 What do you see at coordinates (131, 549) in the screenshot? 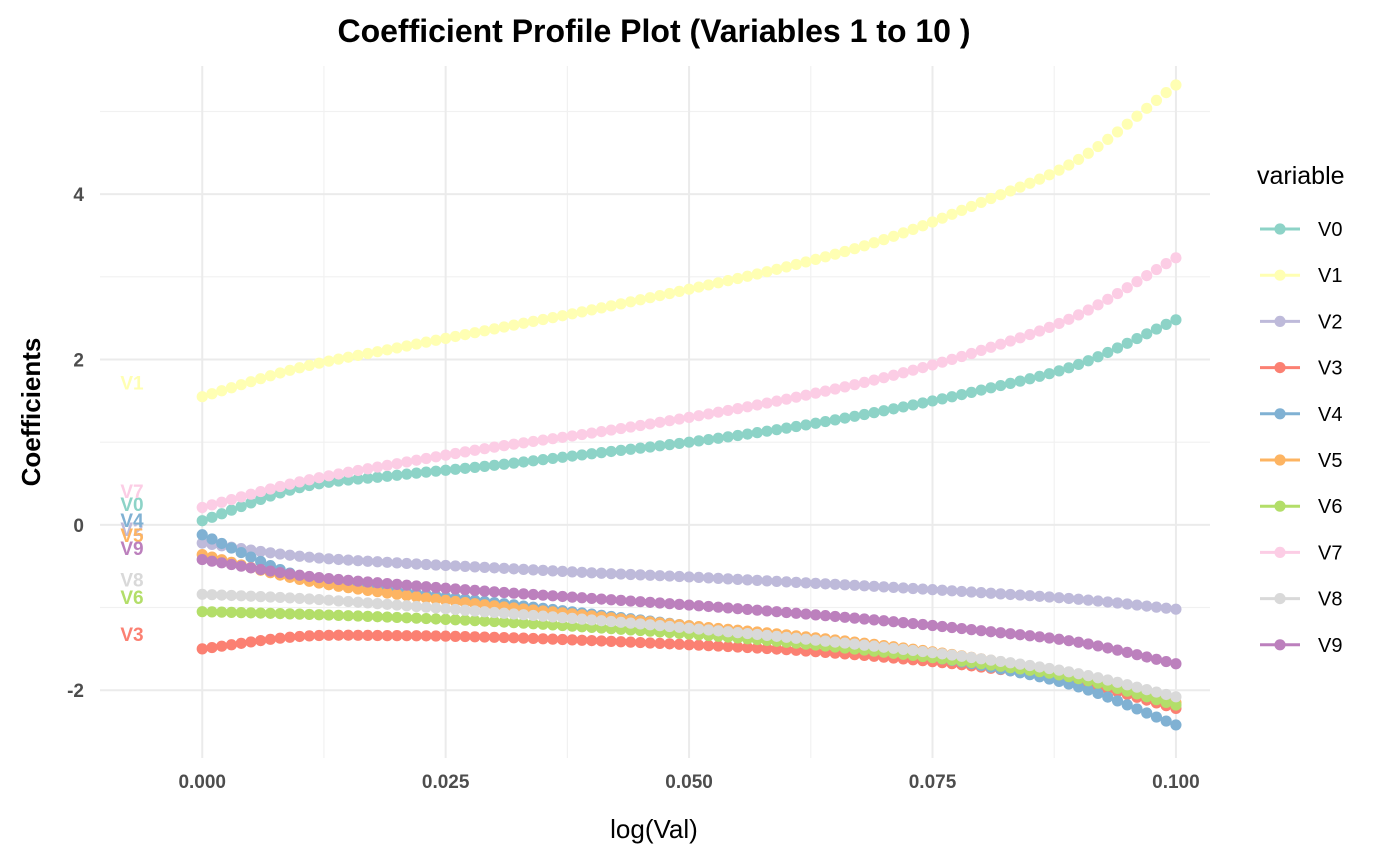
I see `end-label-v9: V9` at bounding box center [131, 549].